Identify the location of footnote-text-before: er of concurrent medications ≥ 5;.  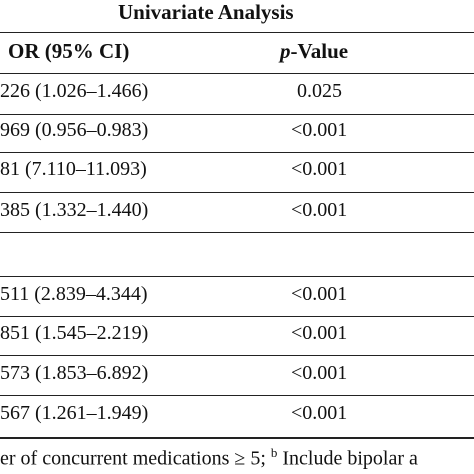
(133, 458).